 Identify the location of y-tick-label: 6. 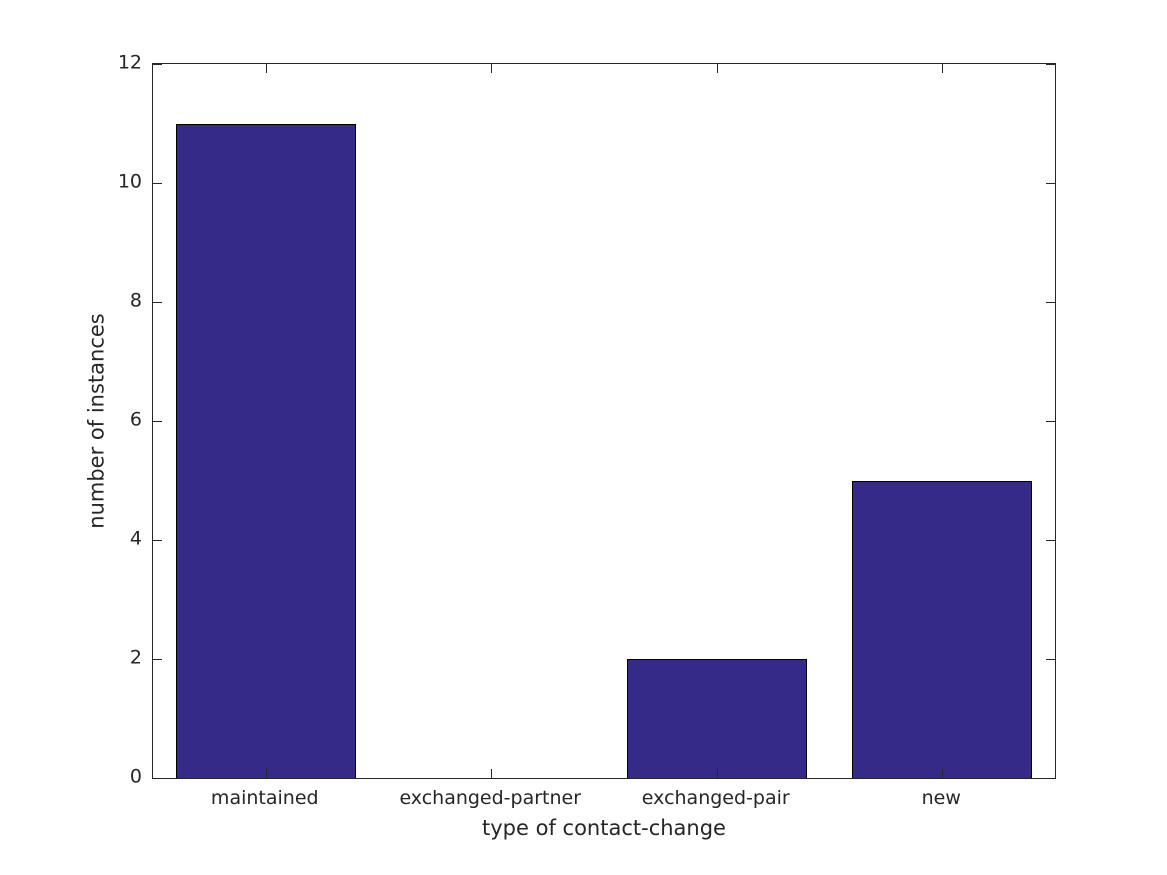
(135, 419).